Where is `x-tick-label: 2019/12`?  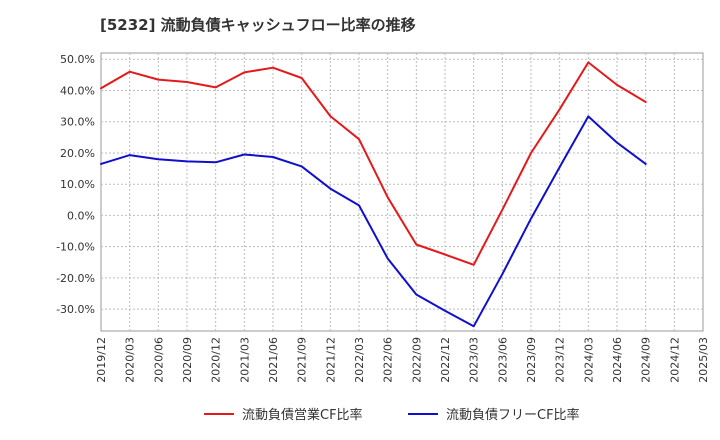
x-tick-label: 2019/12 is located at coordinates (101, 360).